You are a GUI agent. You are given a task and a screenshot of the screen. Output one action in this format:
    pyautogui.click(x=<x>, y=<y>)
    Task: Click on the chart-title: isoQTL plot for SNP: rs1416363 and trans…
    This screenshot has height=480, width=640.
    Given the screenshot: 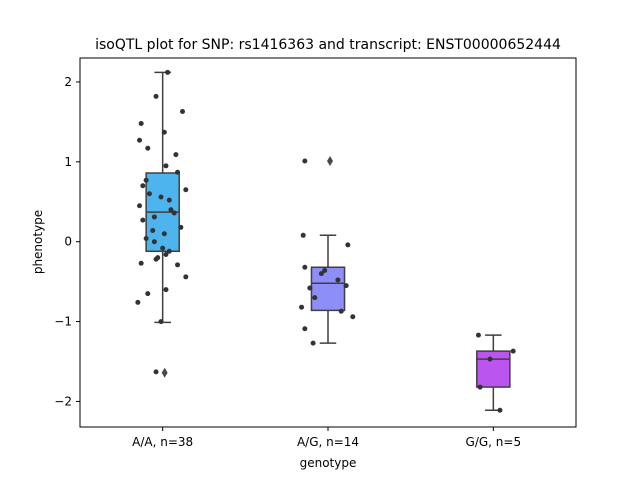 What is the action you would take?
    pyautogui.click(x=328, y=45)
    